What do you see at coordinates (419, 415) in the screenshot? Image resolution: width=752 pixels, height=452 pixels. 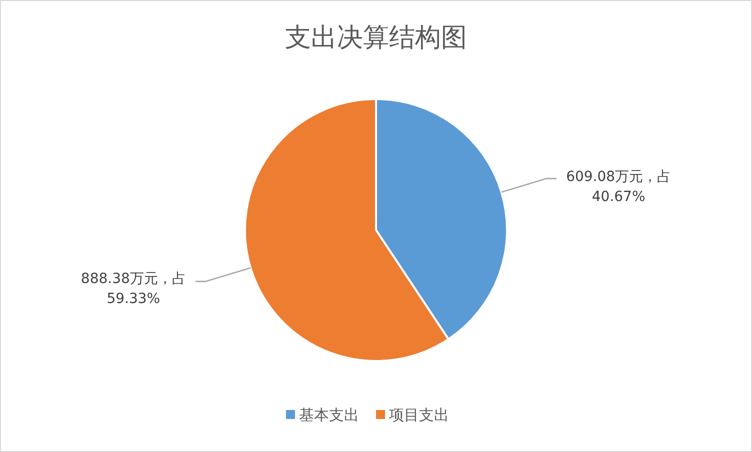 I see `legend-label: 项目支出` at bounding box center [419, 415].